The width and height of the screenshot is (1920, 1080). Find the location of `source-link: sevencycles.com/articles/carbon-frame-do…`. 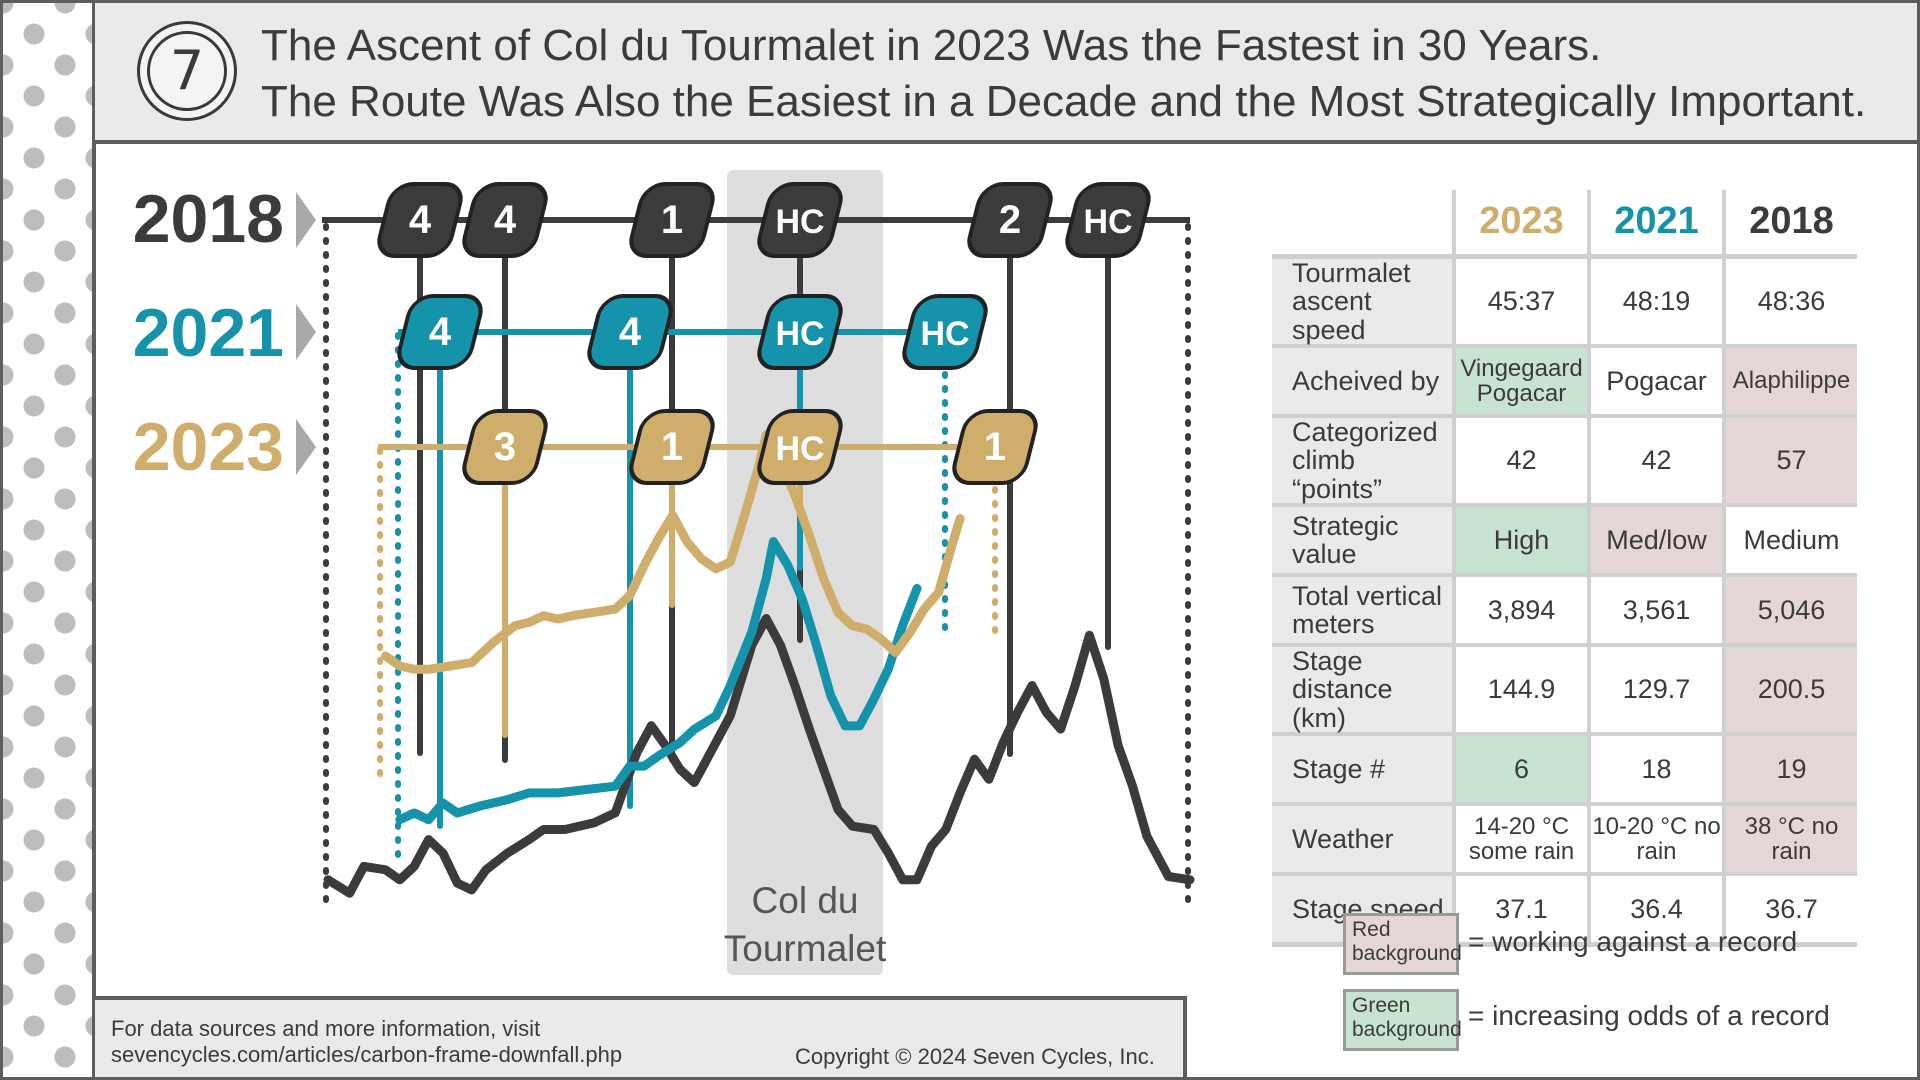

source-link: sevencycles.com/articles/carbon-frame-do… is located at coordinates (367, 1054).